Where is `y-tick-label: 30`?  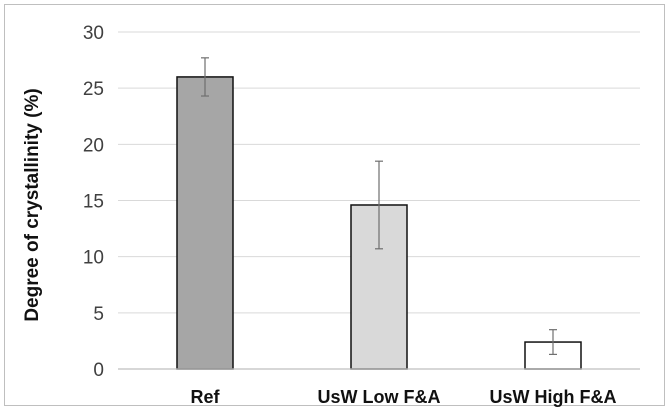 y-tick-label: 30 is located at coordinates (93, 33).